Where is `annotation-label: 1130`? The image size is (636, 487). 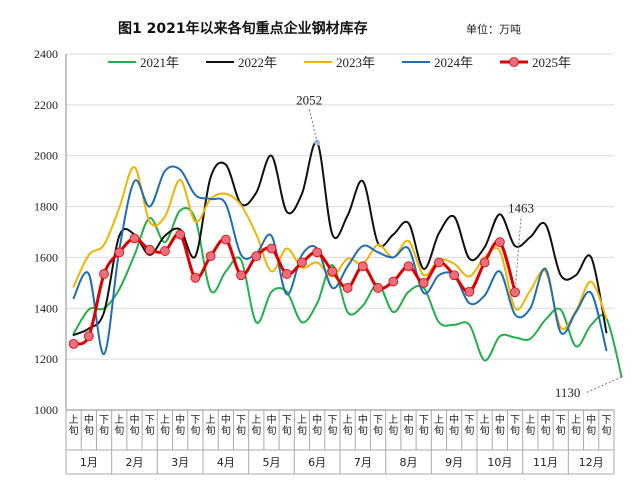 annotation-label: 1130 is located at coordinates (568, 392).